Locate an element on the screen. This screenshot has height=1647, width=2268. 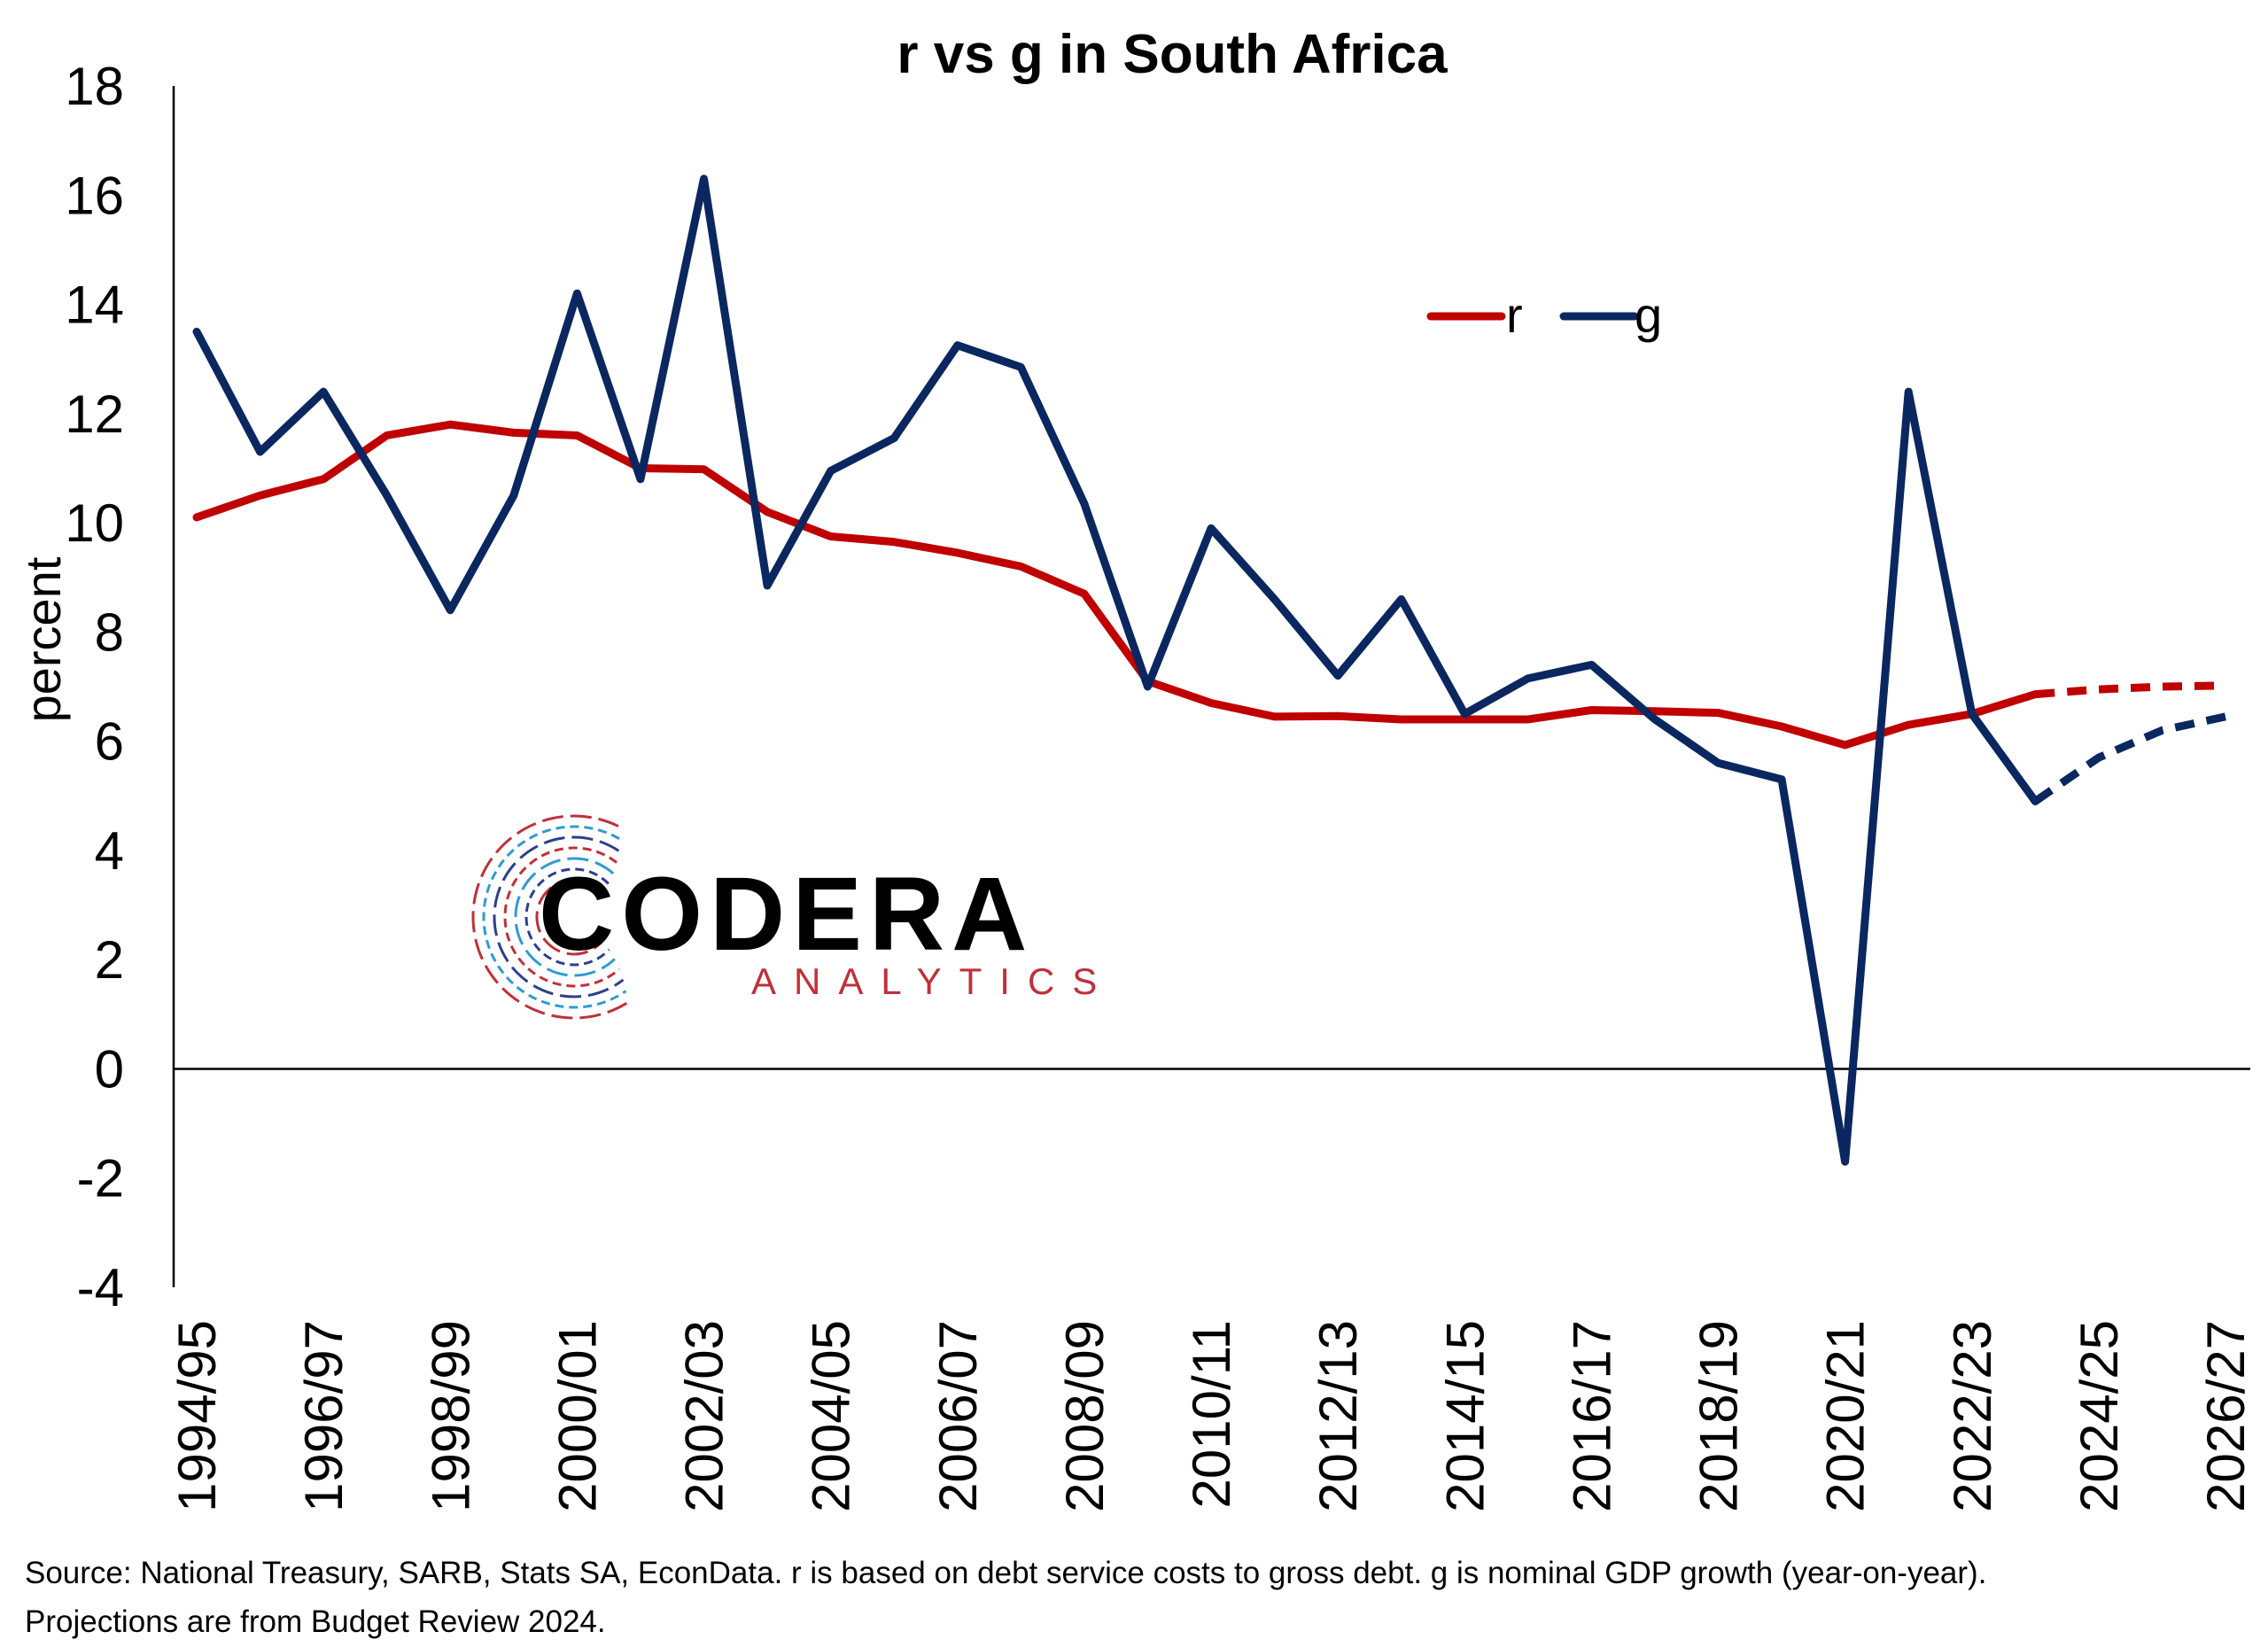
x-tick-label: 1994/95 is located at coordinates (197, 1416).